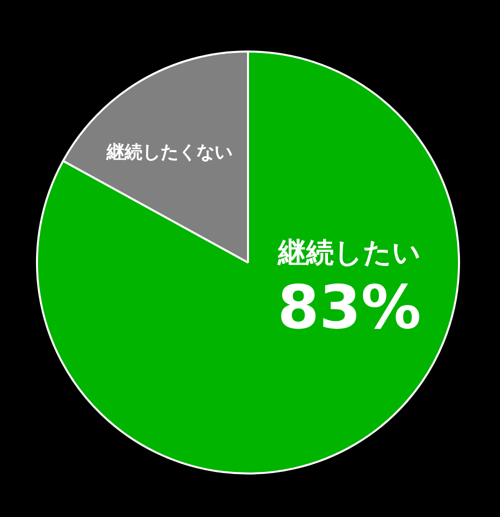 Image resolution: width=500 pixels, height=517 pixels. What do you see at coordinates (348, 252) in the screenshot?
I see `slice-label: 継続したい` at bounding box center [348, 252].